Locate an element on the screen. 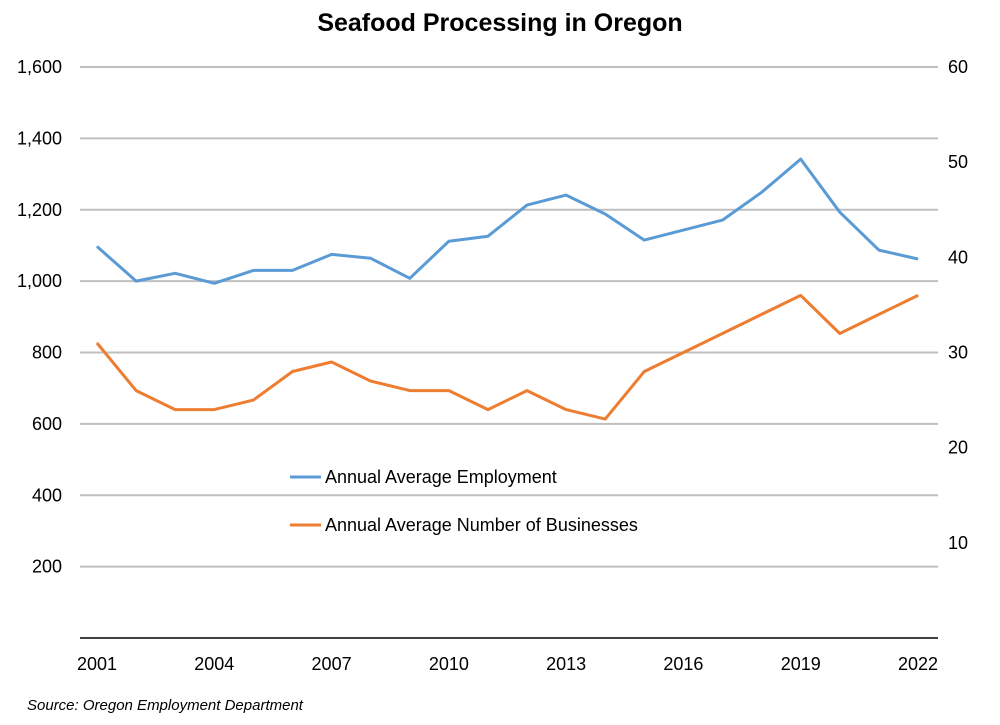  right-tick-label: 30 is located at coordinates (958, 353).